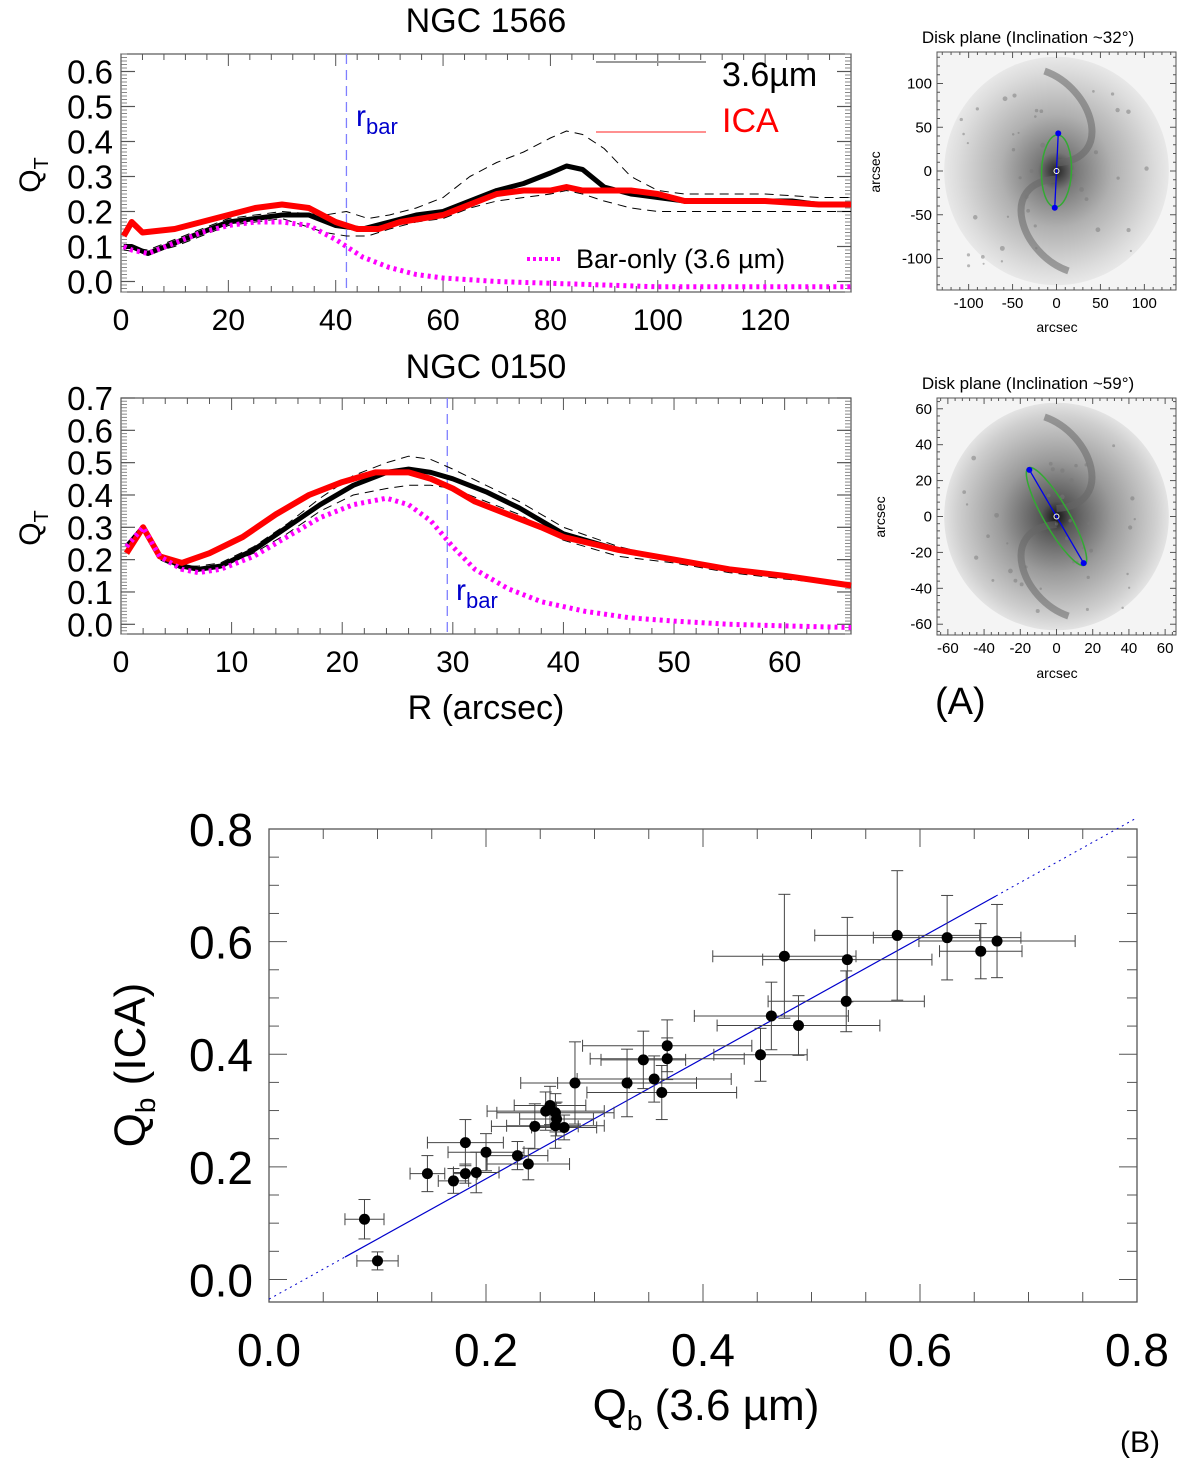  I want to click on x-tick-label: -50, so click(1013, 303).